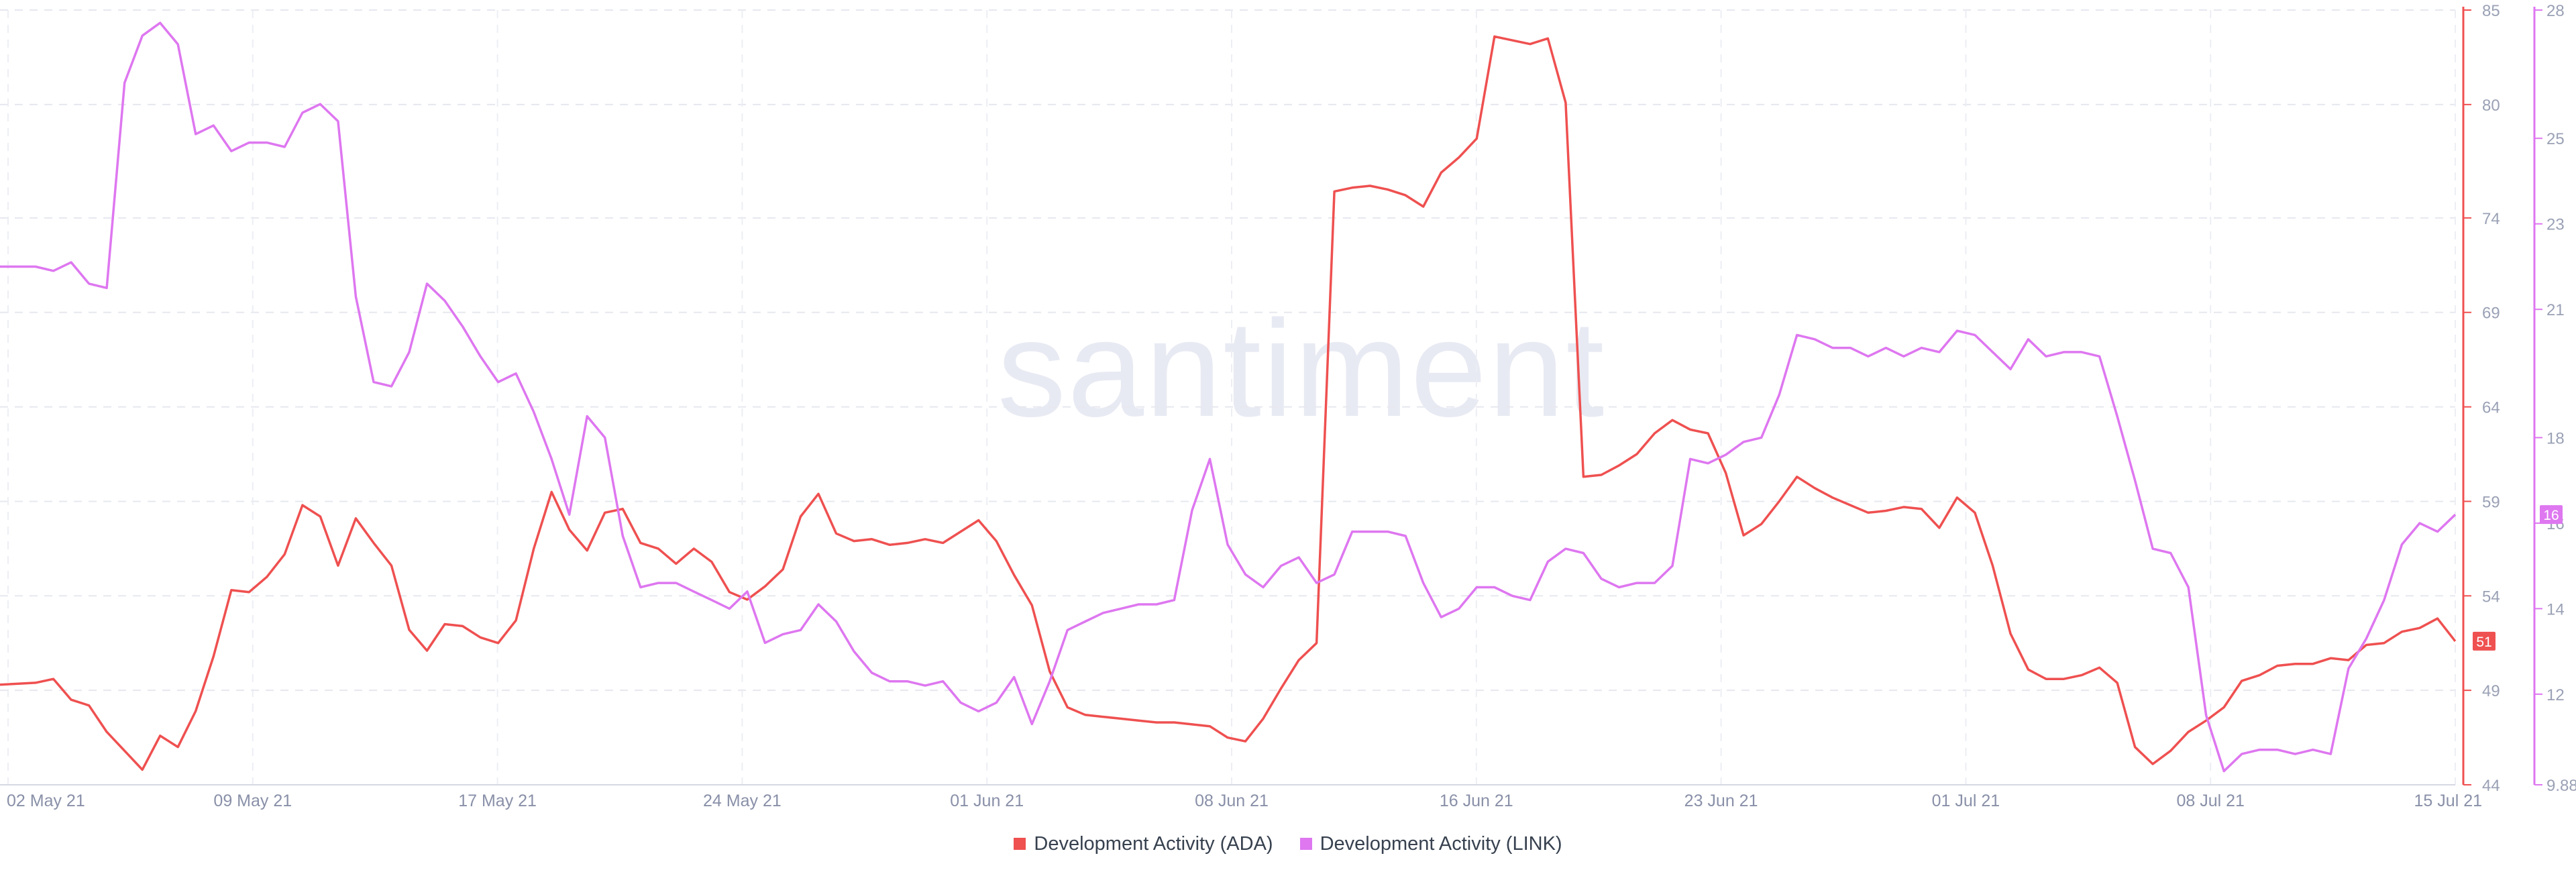 The image size is (2576, 872). I want to click on current-value-label-ada: 51, so click(2483, 642).